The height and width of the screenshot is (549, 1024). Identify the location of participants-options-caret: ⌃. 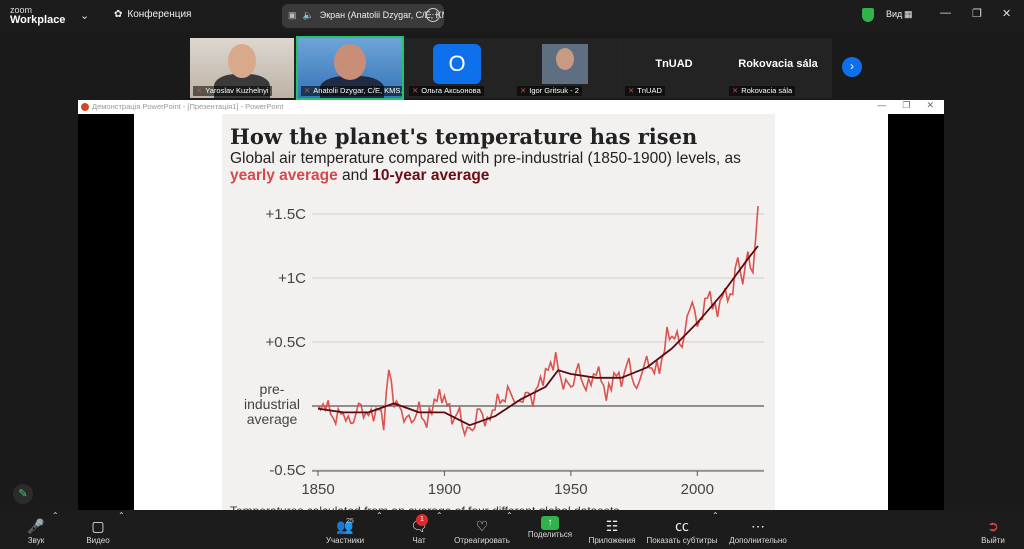
(379, 515).